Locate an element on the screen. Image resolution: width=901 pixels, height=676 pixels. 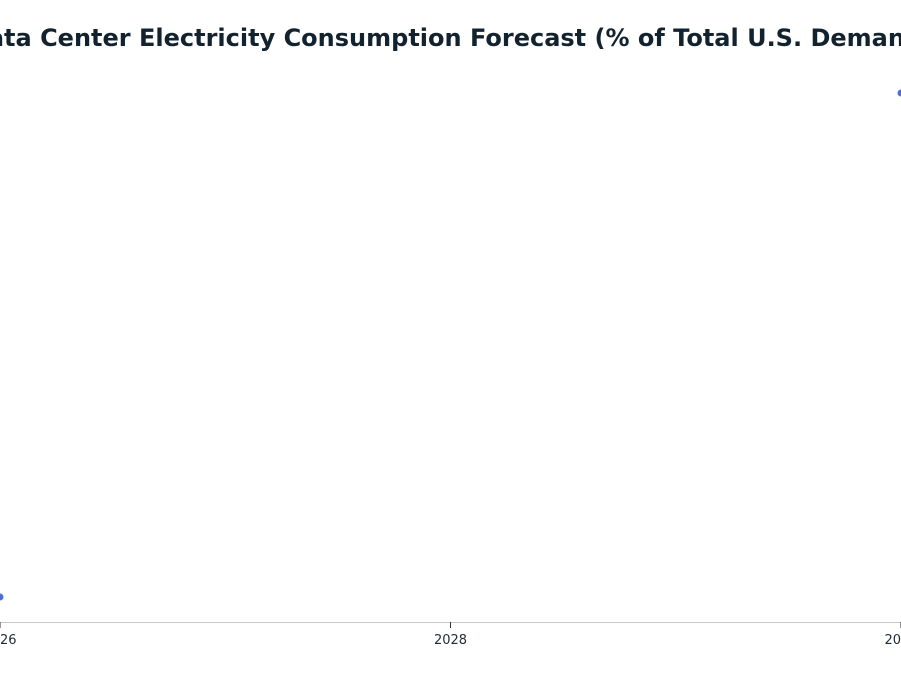
x-axis-ticks: 2026 2028 2030 is located at coordinates (450, 635).